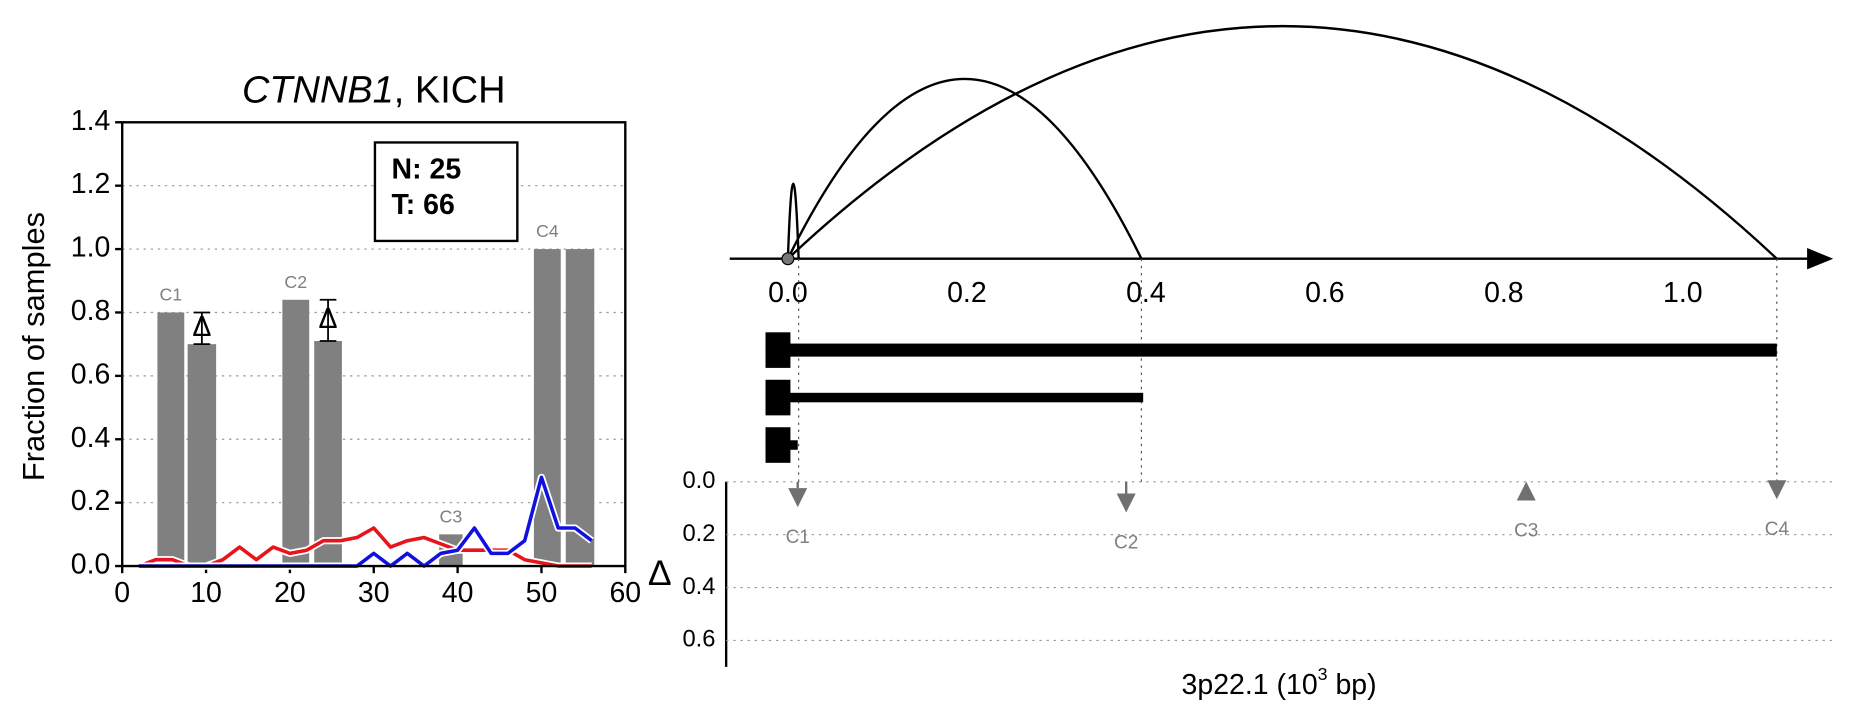 This screenshot has height=718, width=1851. I want to click on y-tick-label: 1.0, so click(91, 248).